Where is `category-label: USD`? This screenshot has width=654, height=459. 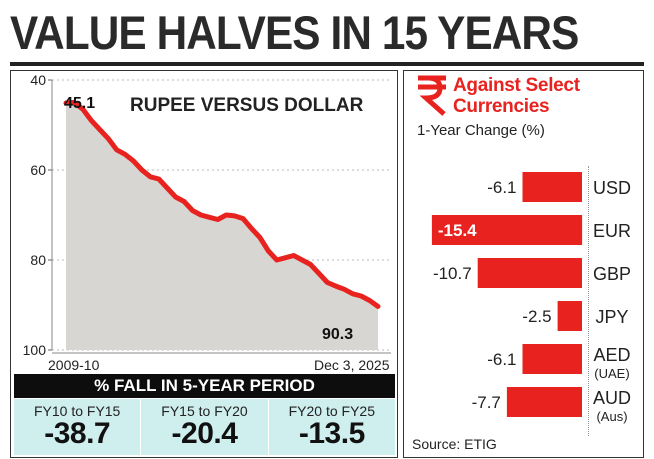 category-label: USD is located at coordinates (612, 188).